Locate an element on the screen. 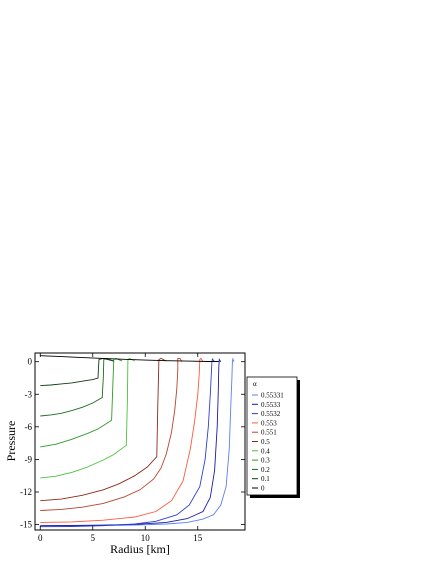 The image size is (436, 564). y-tick-label: -6 is located at coordinates (29, 427).